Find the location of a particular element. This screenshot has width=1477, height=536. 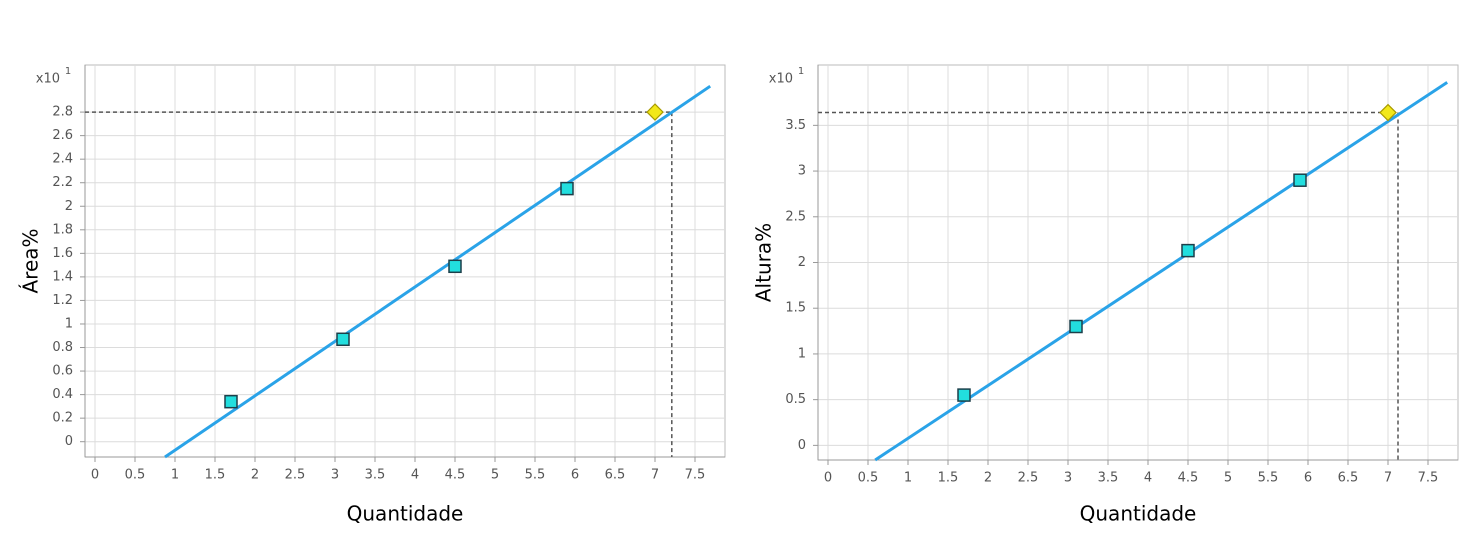

y-tick-label: 2.2 is located at coordinates (62, 182).